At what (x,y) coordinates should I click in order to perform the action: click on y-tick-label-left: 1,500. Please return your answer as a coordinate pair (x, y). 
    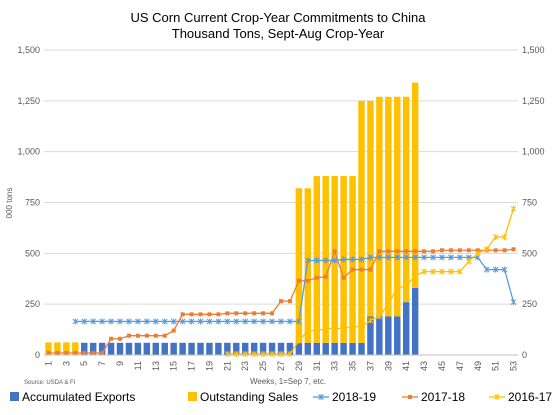
    Looking at the image, I should click on (28, 50).